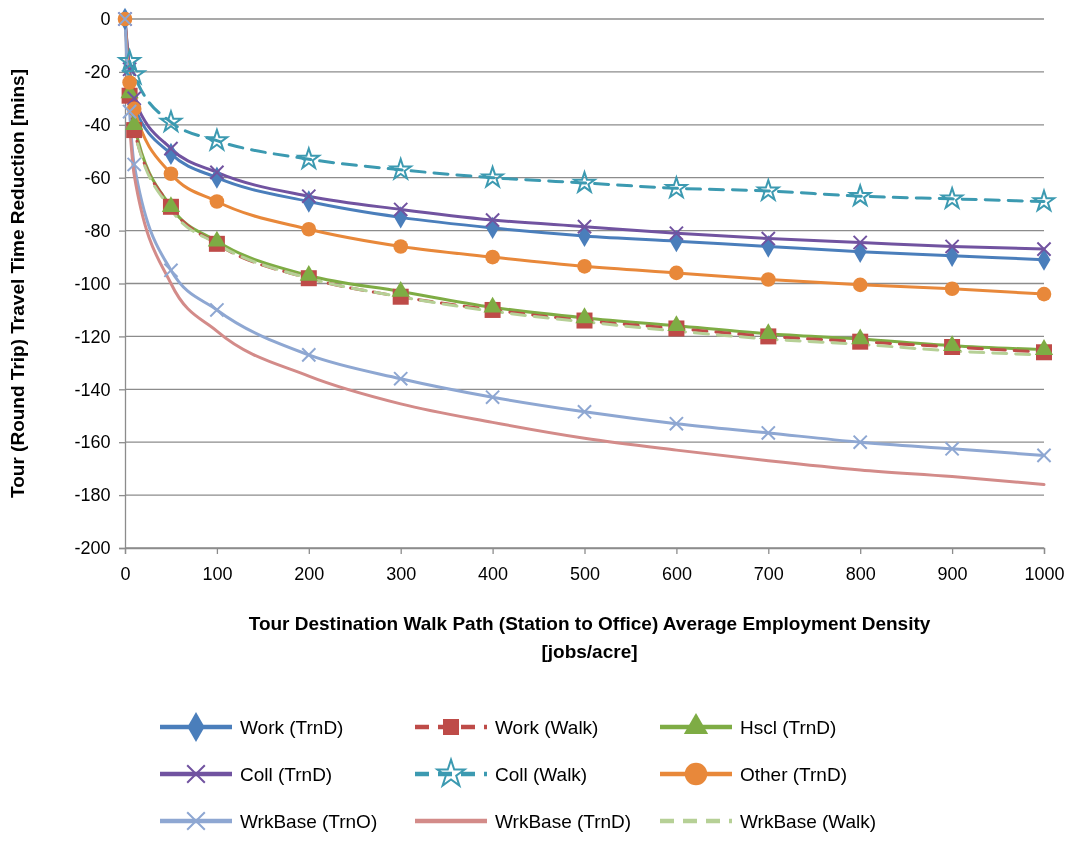 The width and height of the screenshot is (1079, 841). I want to click on y-tick-label: -40, so click(97, 125).